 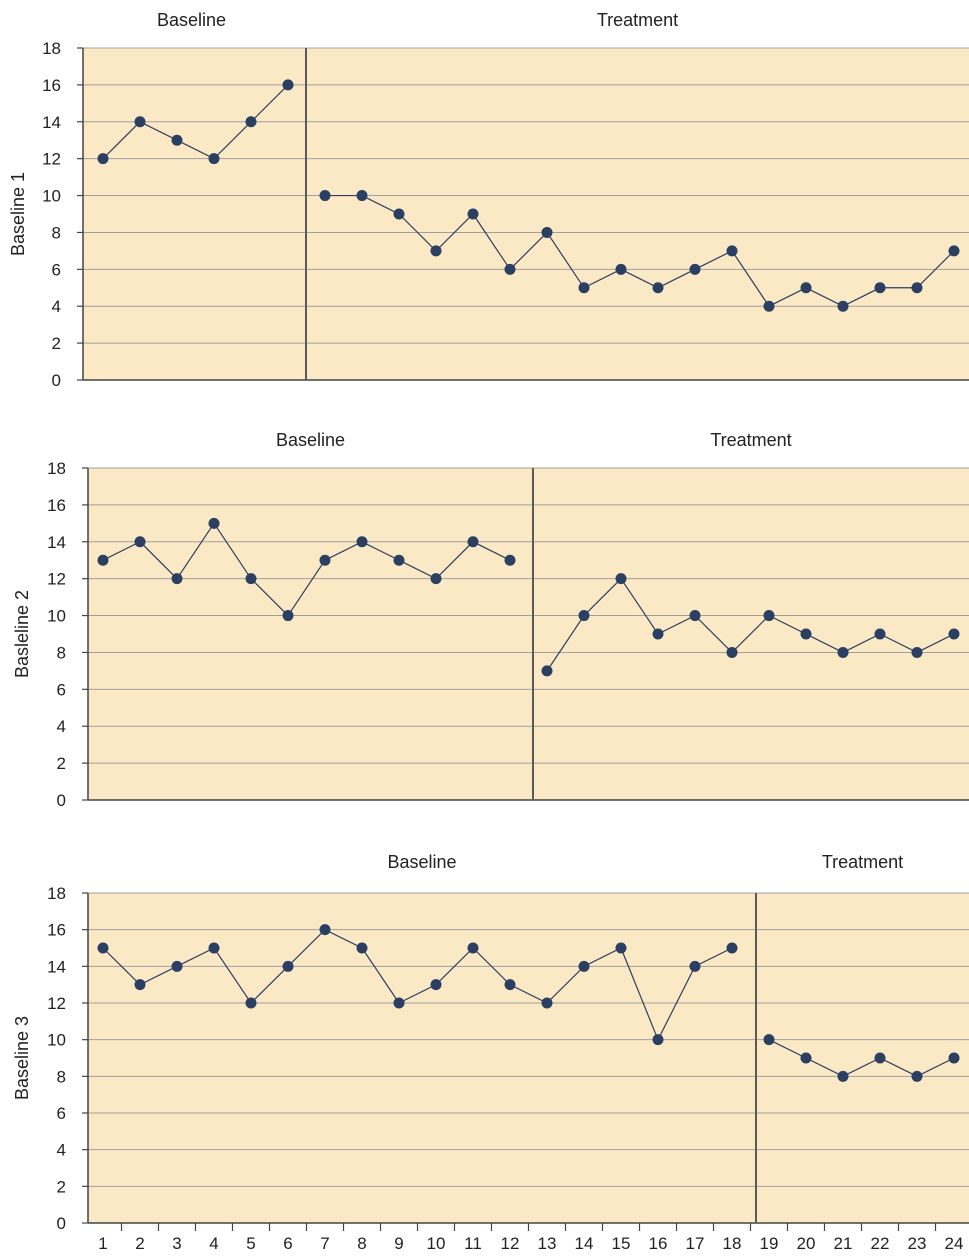 I want to click on panel-1-y-tick-label: 14, so click(x=51, y=122).